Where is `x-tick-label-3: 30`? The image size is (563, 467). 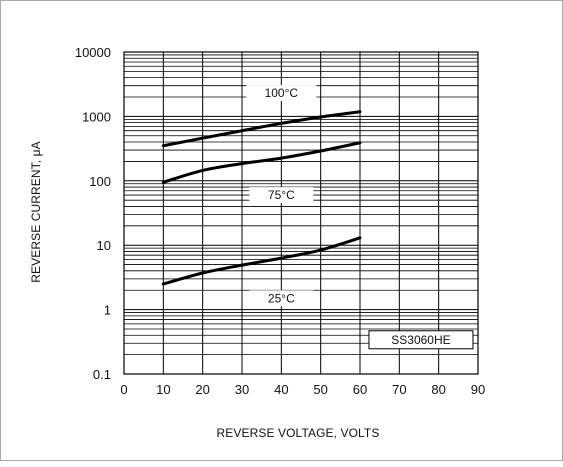 x-tick-label-3: 30 is located at coordinates (242, 389).